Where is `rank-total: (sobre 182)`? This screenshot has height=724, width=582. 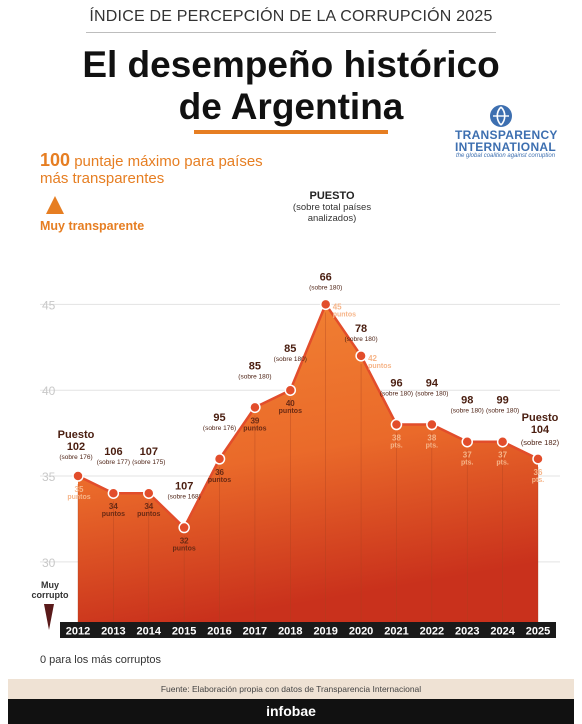 rank-total: (sobre 182) is located at coordinates (540, 442).